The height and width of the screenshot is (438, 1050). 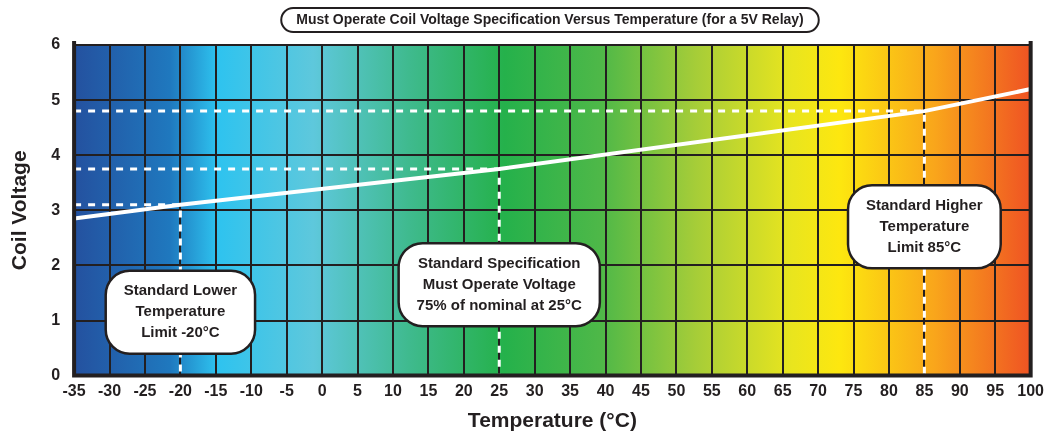 I want to click on x-tick-label: 75, so click(x=853, y=390).